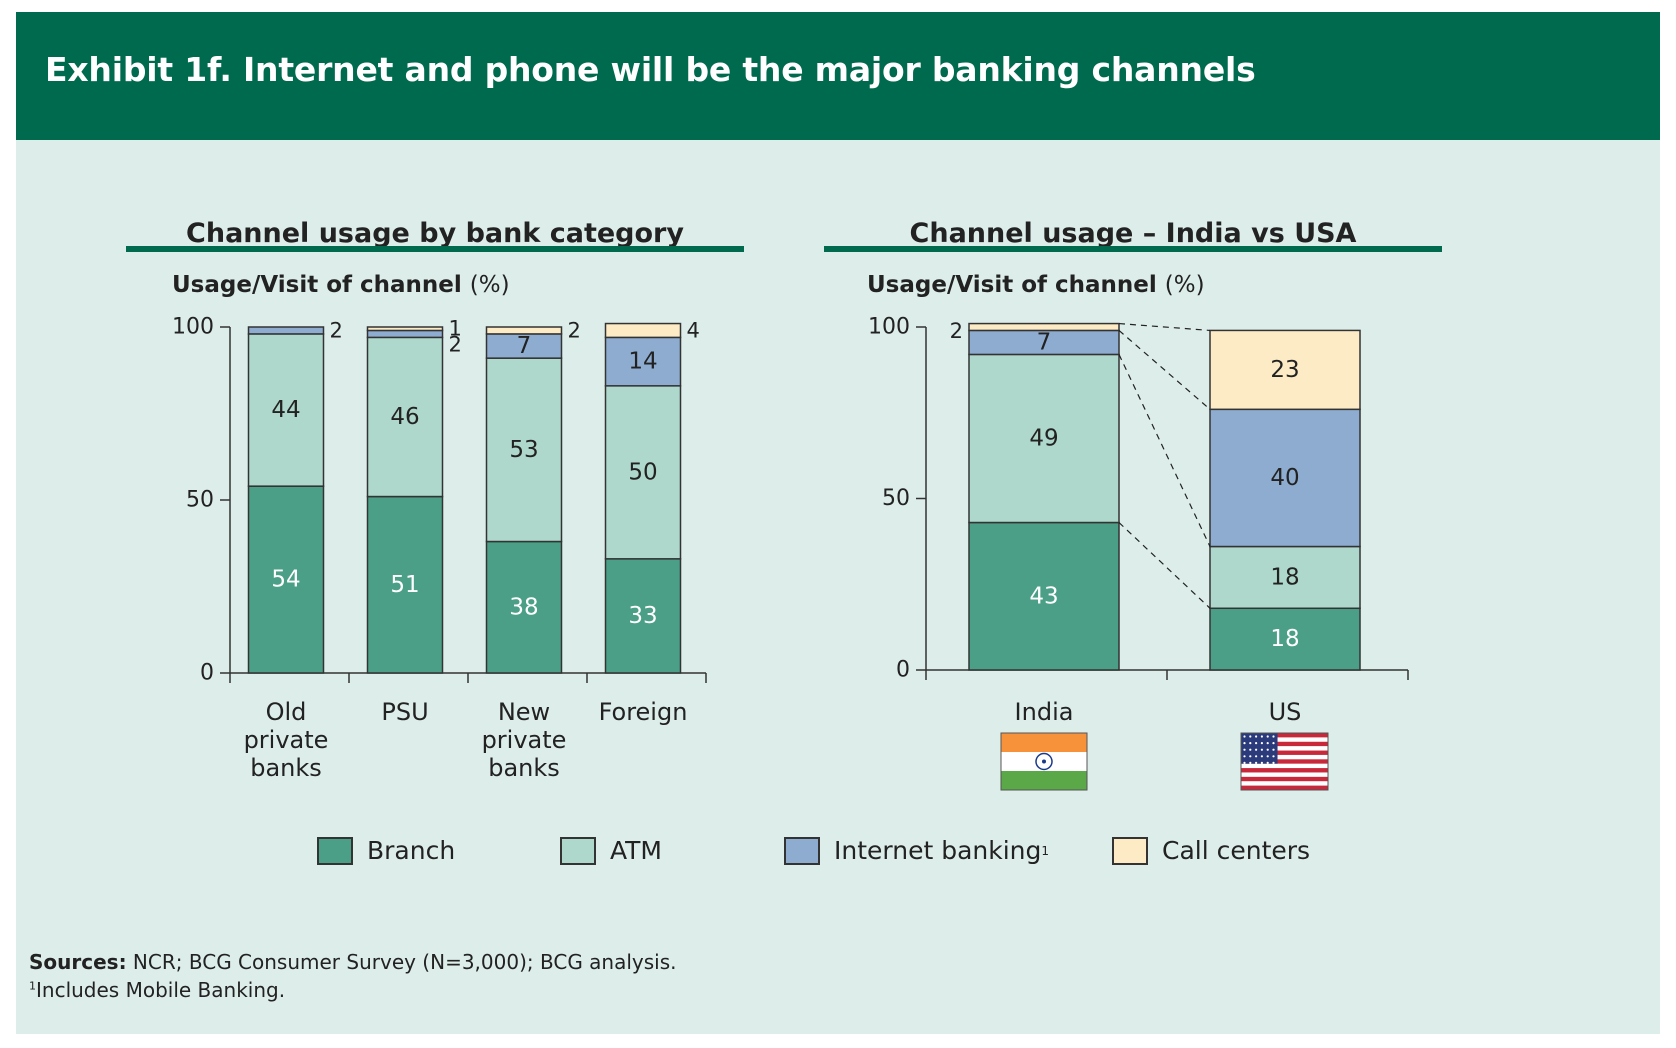 The height and width of the screenshot is (1048, 1676). I want to click on legend-label: Call centers, so click(1236, 850).